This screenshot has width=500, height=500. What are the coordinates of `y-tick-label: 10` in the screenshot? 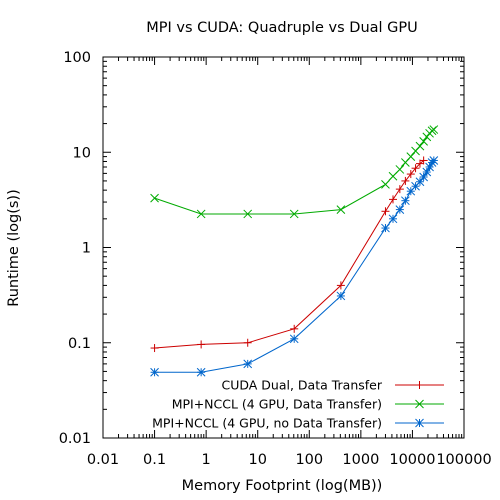 It's located at (82, 153).